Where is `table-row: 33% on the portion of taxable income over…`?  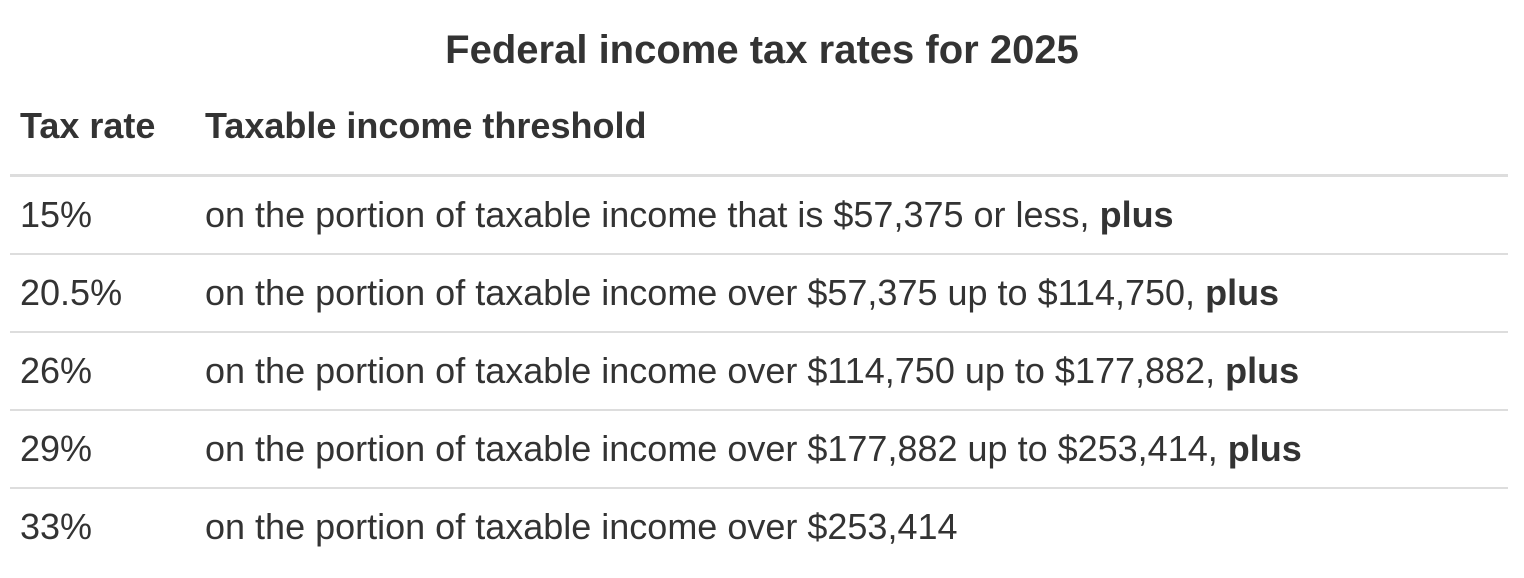
table-row: 33% on the portion of taxable income over… is located at coordinates (759, 526).